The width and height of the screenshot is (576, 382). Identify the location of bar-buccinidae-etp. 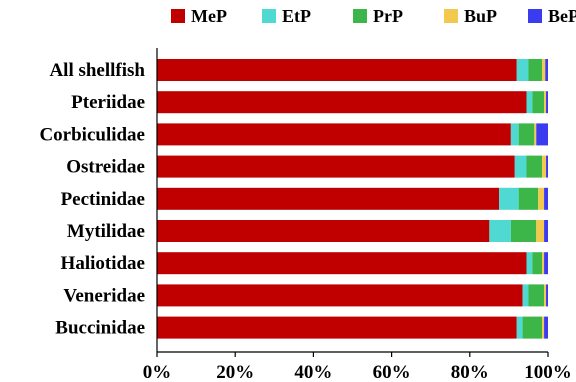
(519, 327).